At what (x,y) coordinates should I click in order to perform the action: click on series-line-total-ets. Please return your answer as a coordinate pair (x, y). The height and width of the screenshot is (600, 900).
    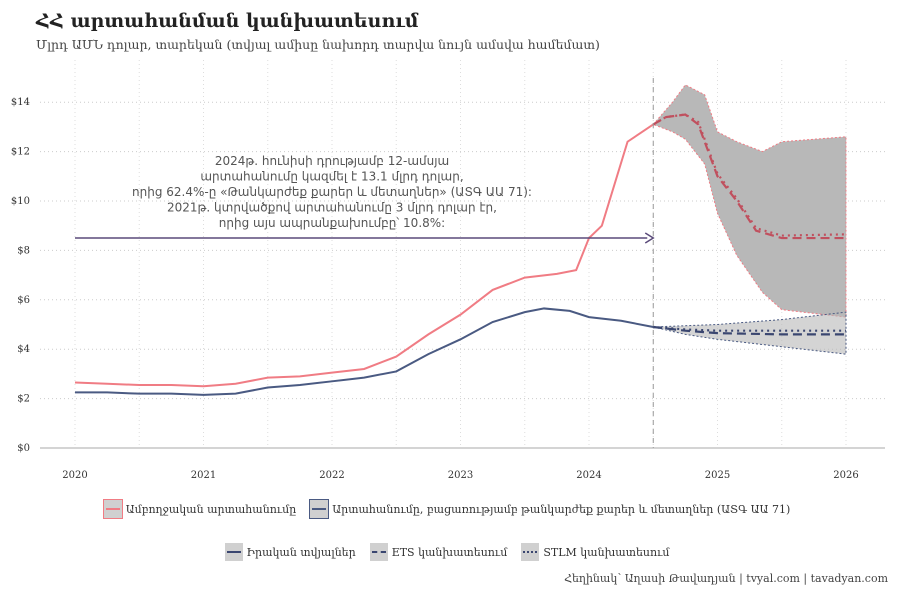
    Looking at the image, I should click on (749, 176).